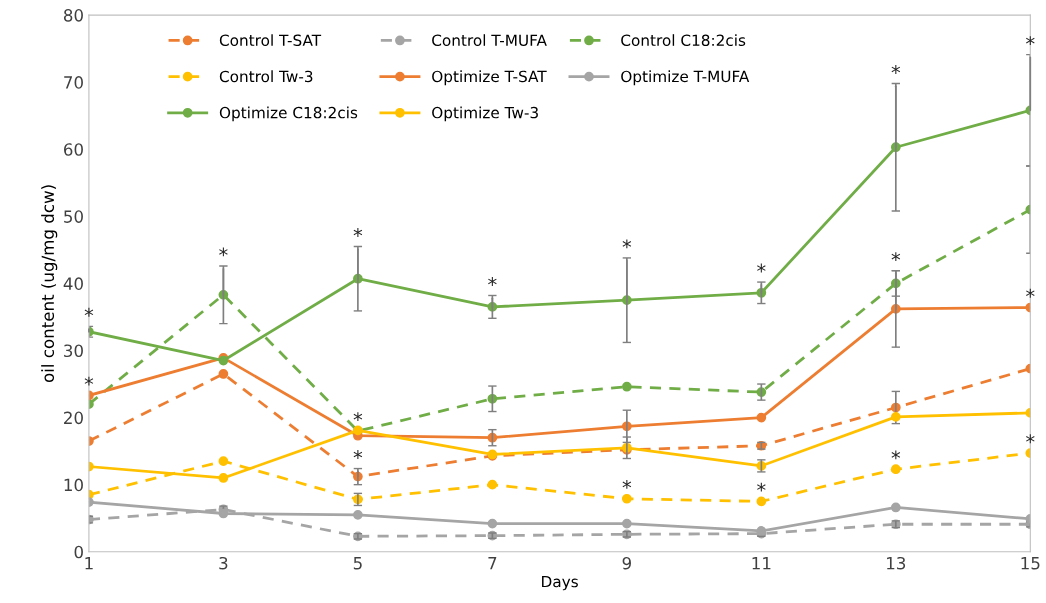  I want to click on x-tick-label: 11, so click(761, 563).